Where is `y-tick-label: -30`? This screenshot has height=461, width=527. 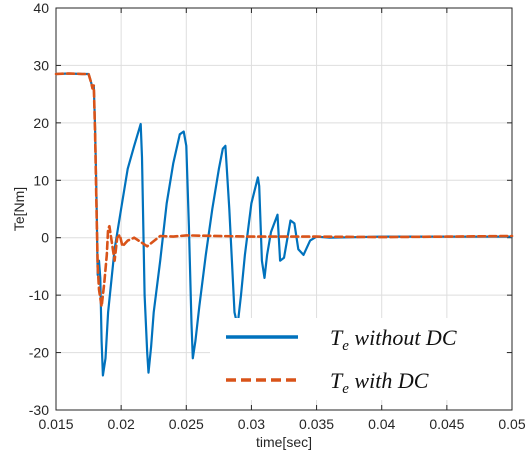 y-tick-label: -30 is located at coordinates (39, 410).